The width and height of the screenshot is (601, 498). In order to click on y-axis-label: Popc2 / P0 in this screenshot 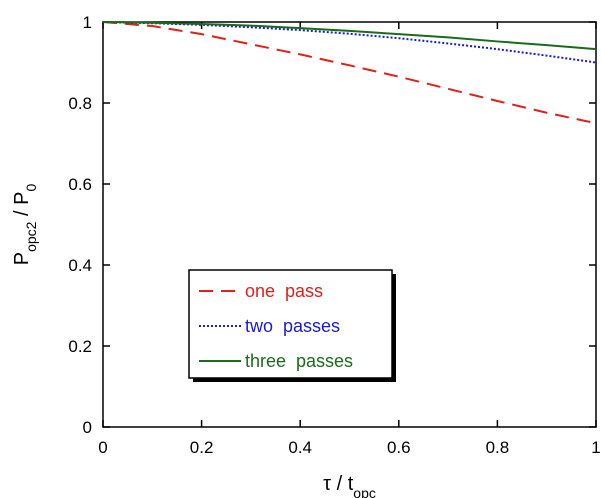, I will do `click(25, 225)`.